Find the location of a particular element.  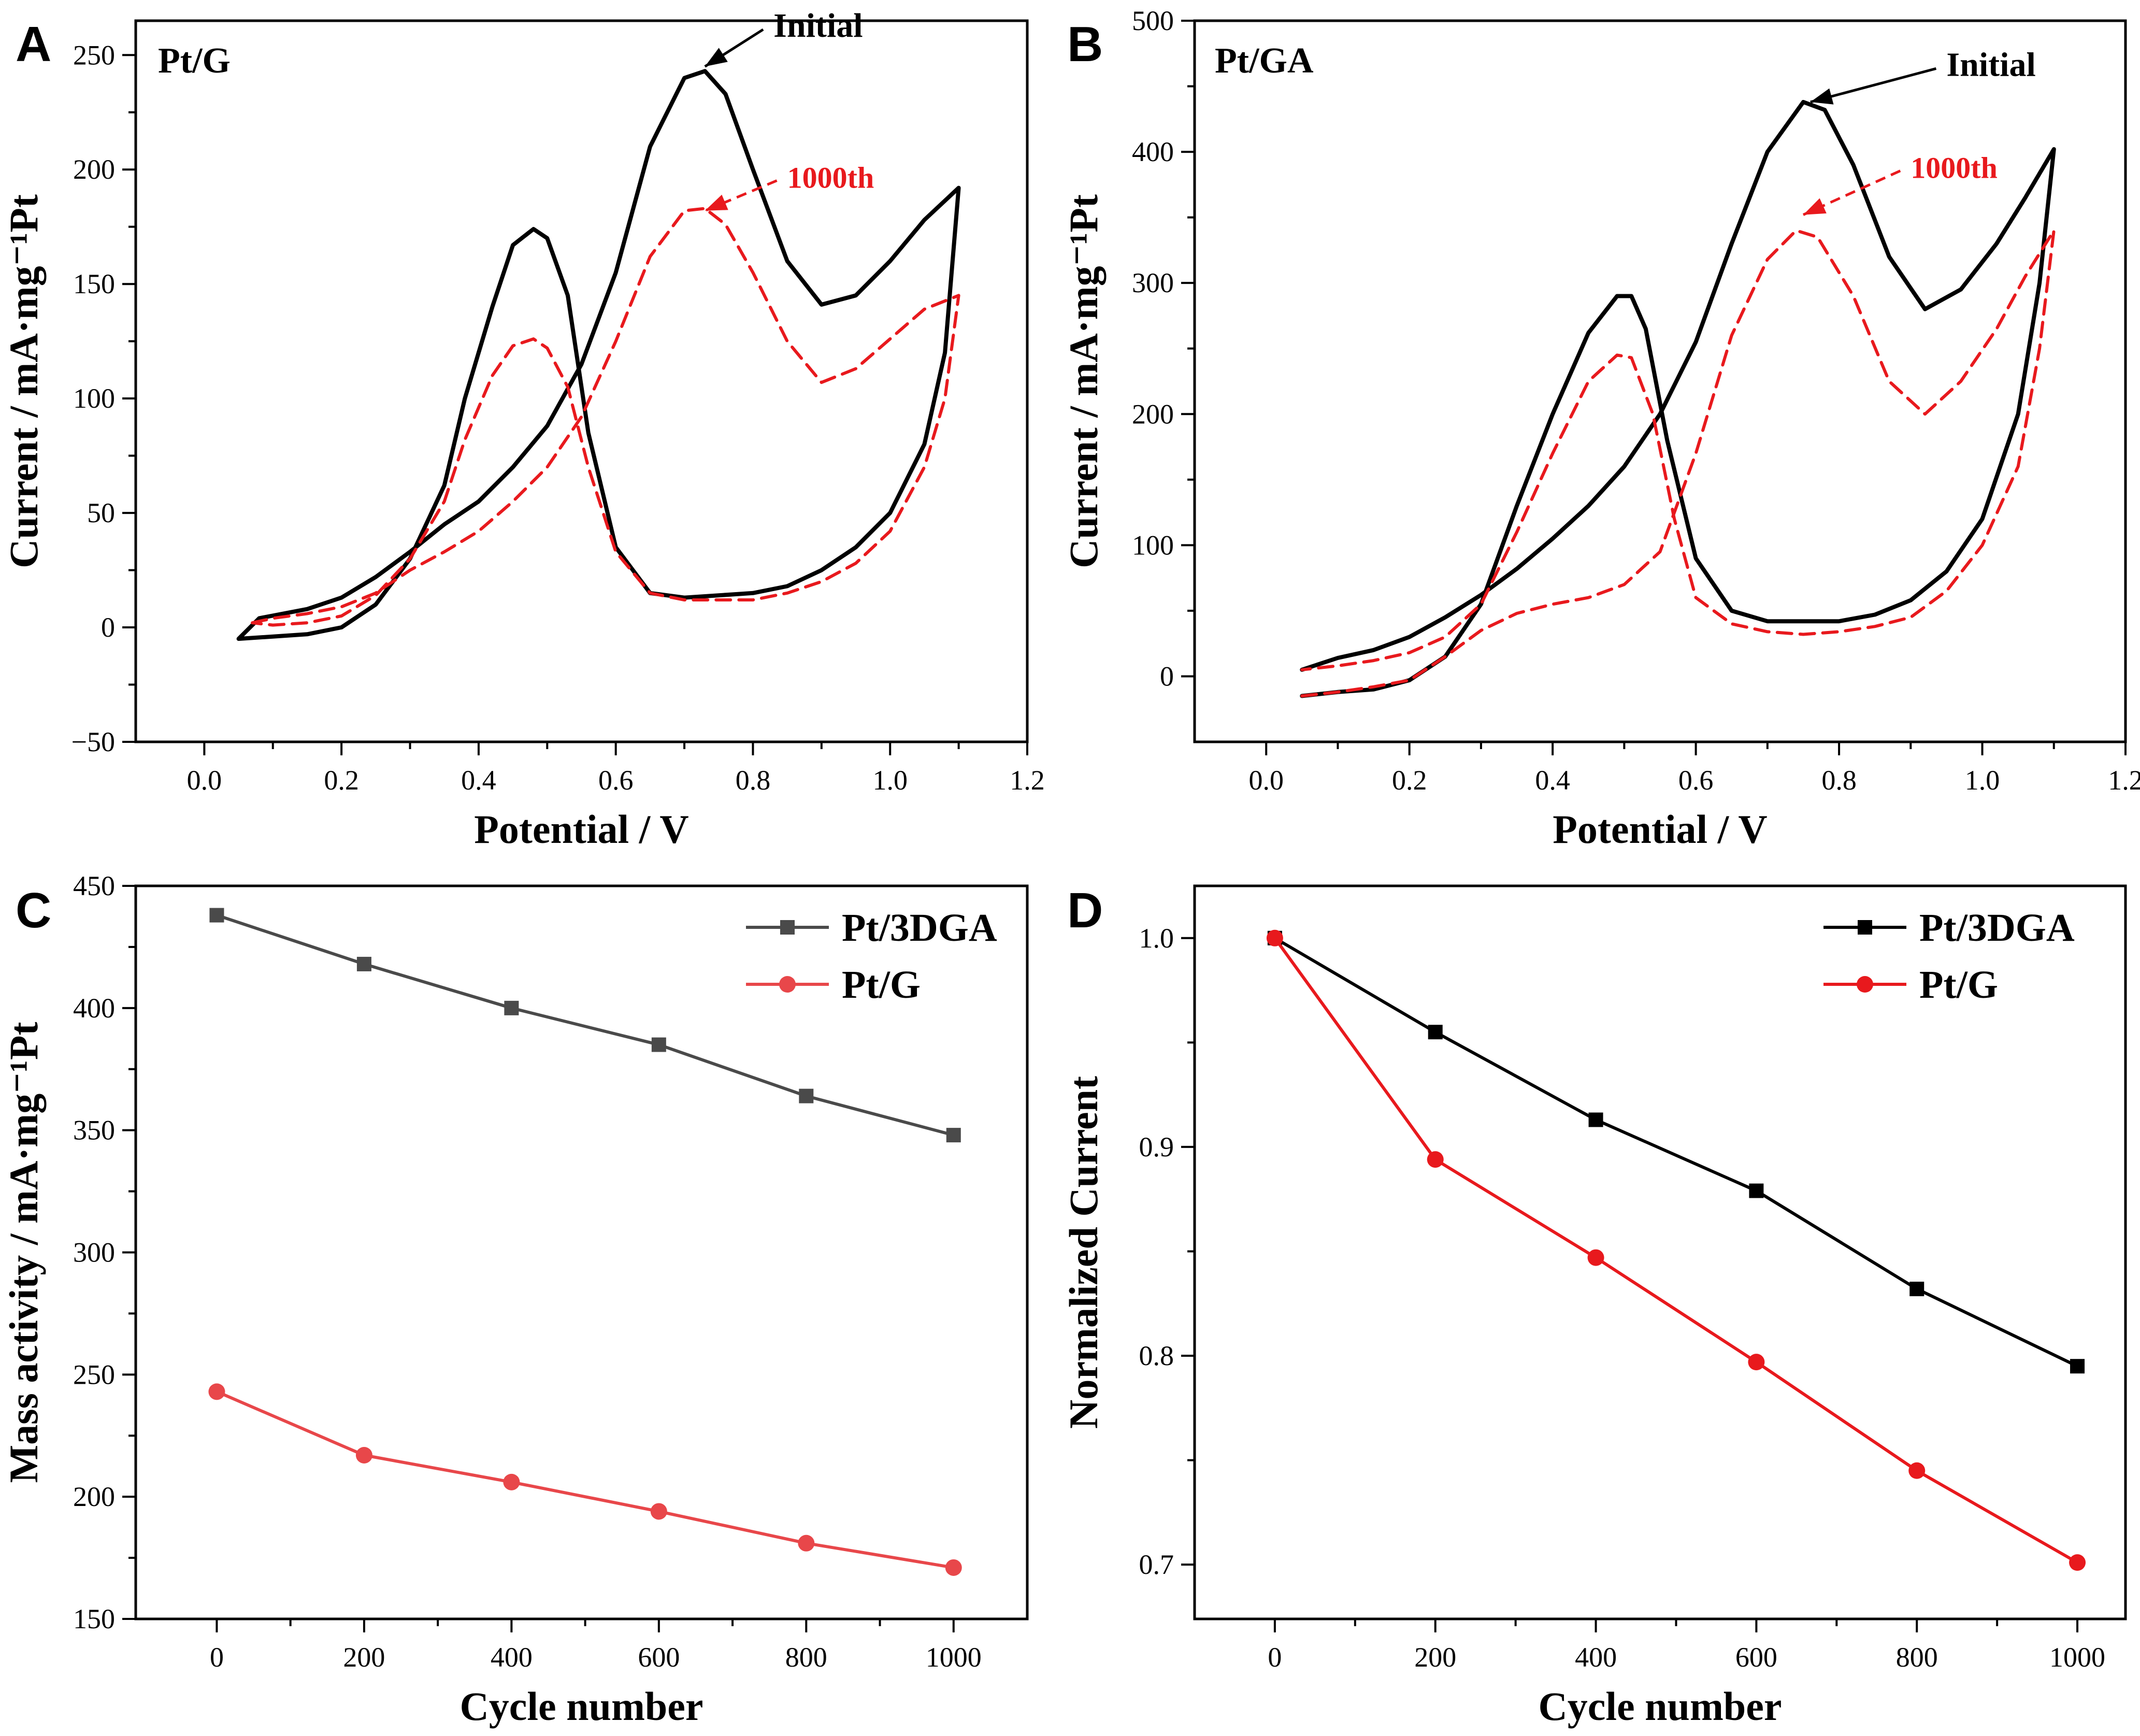

y-tick-label: 350 is located at coordinates (94, 1130).